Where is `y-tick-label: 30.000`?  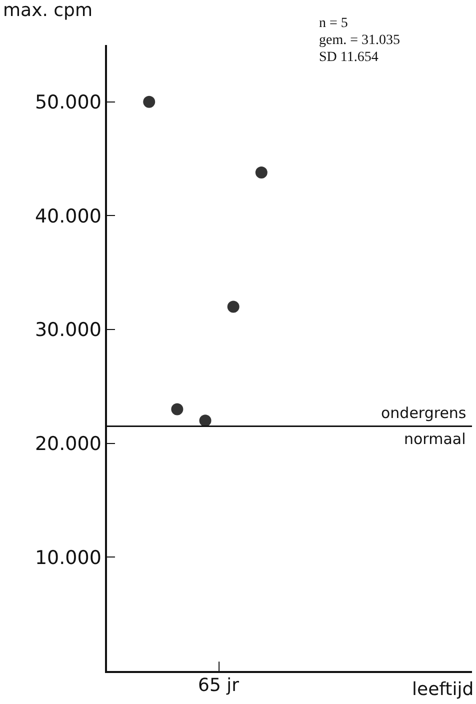
y-tick-label: 30.000 is located at coordinates (68, 330).